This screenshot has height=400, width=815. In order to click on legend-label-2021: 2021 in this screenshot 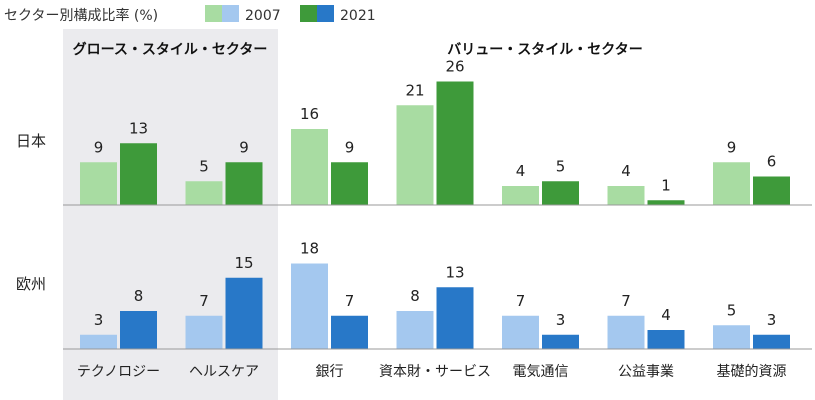, I will do `click(358, 16)`.